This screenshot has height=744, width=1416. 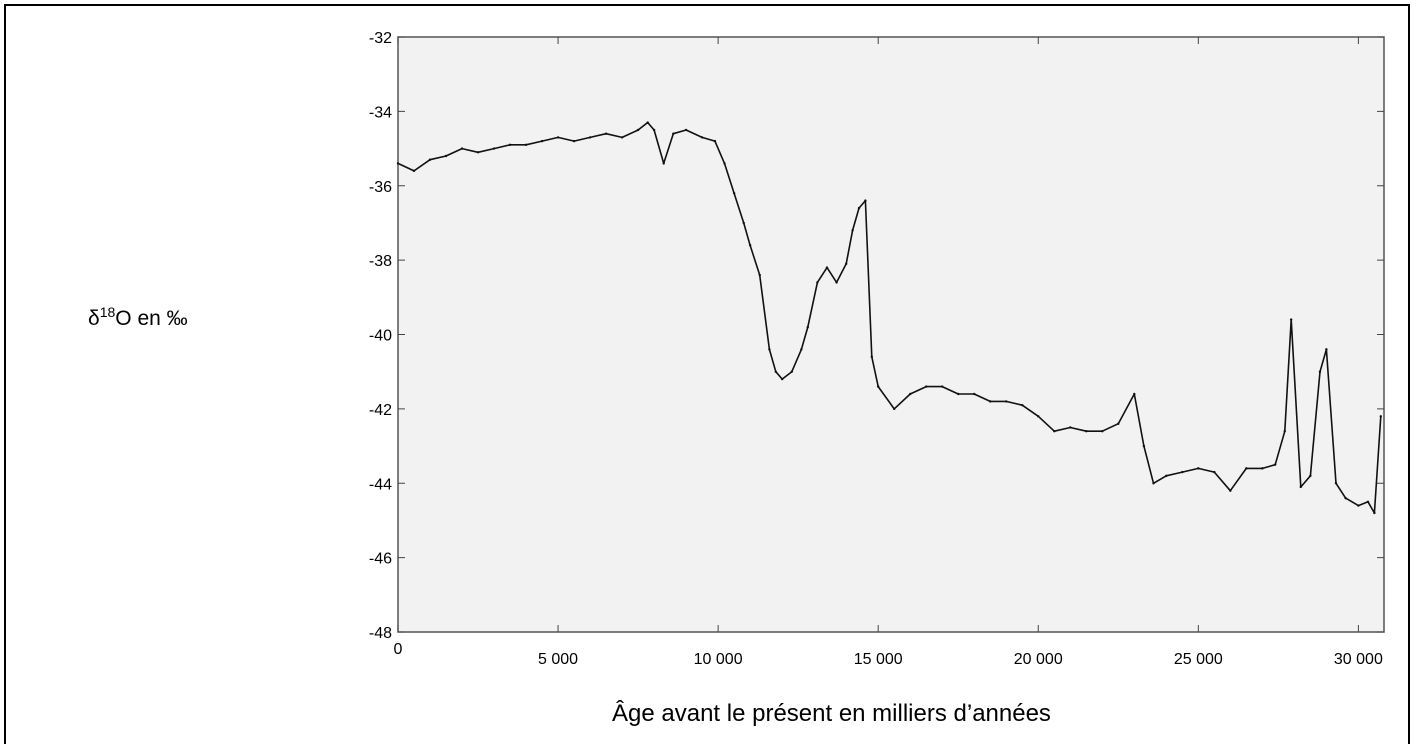 I want to click on y-tick-label: -48, so click(x=380, y=633).